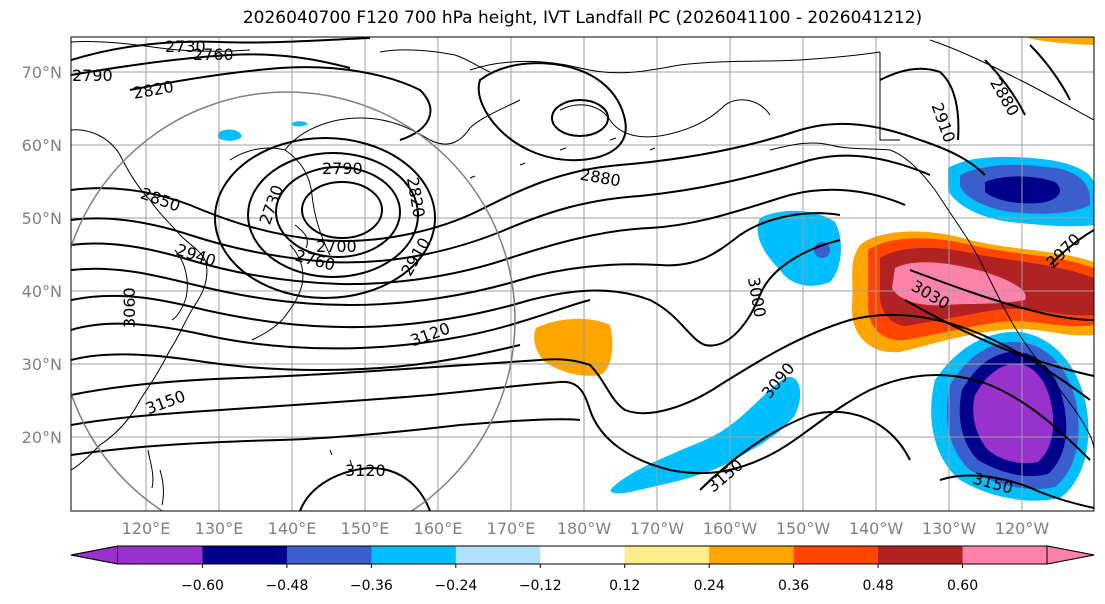 Image resolution: width=1105 pixels, height=604 pixels. Describe the element at coordinates (949, 528) in the screenshot. I see `lon-label: 130°W` at that location.